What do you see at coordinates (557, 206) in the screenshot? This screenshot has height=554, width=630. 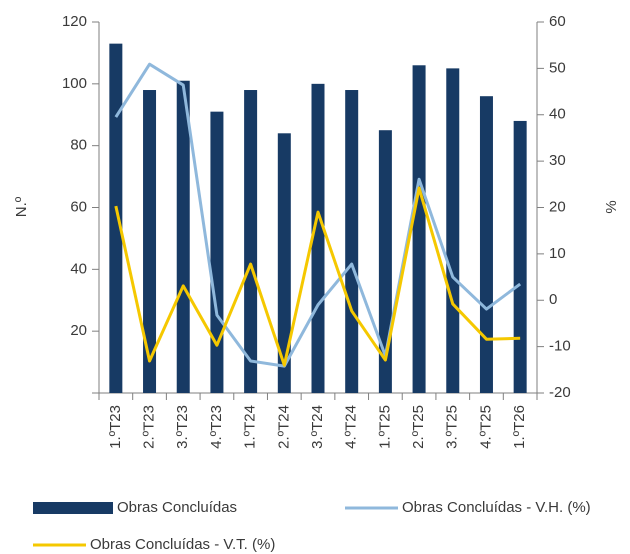 I see `y2-tick-label: 20` at bounding box center [557, 206].